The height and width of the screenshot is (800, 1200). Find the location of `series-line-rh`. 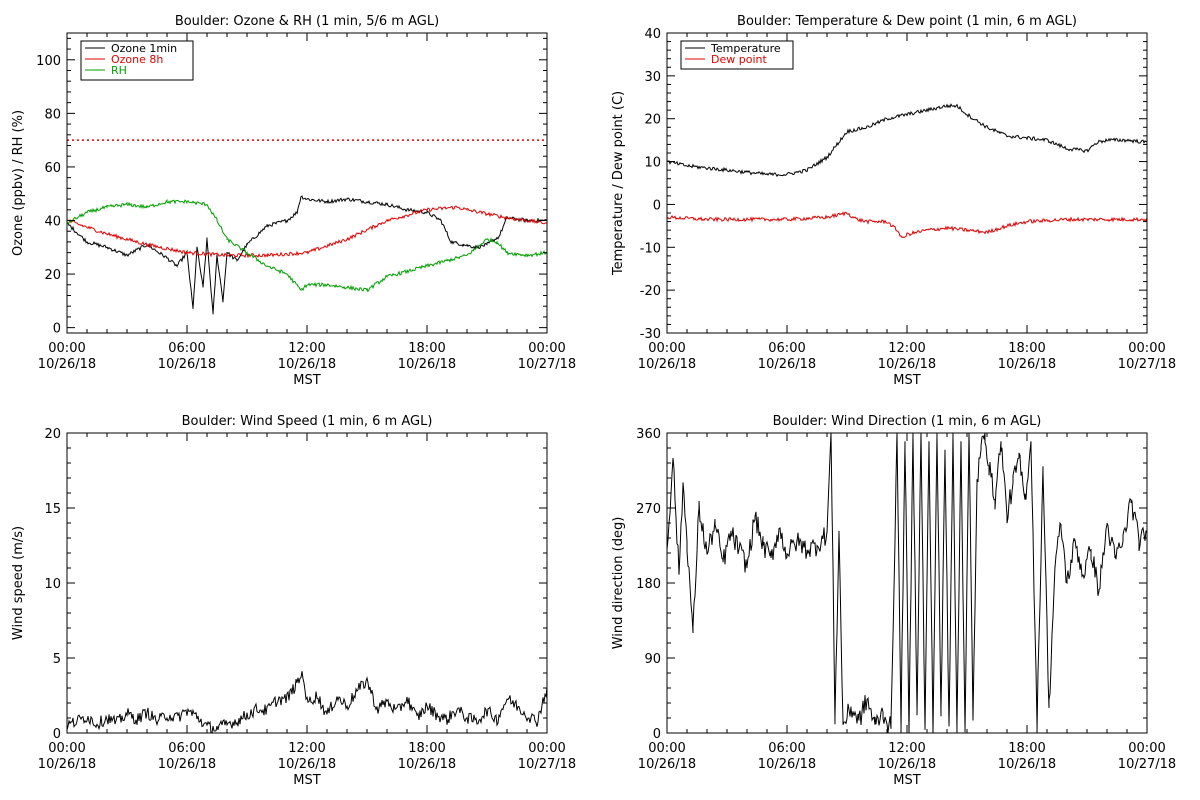

series-line-rh is located at coordinates (307, 245).